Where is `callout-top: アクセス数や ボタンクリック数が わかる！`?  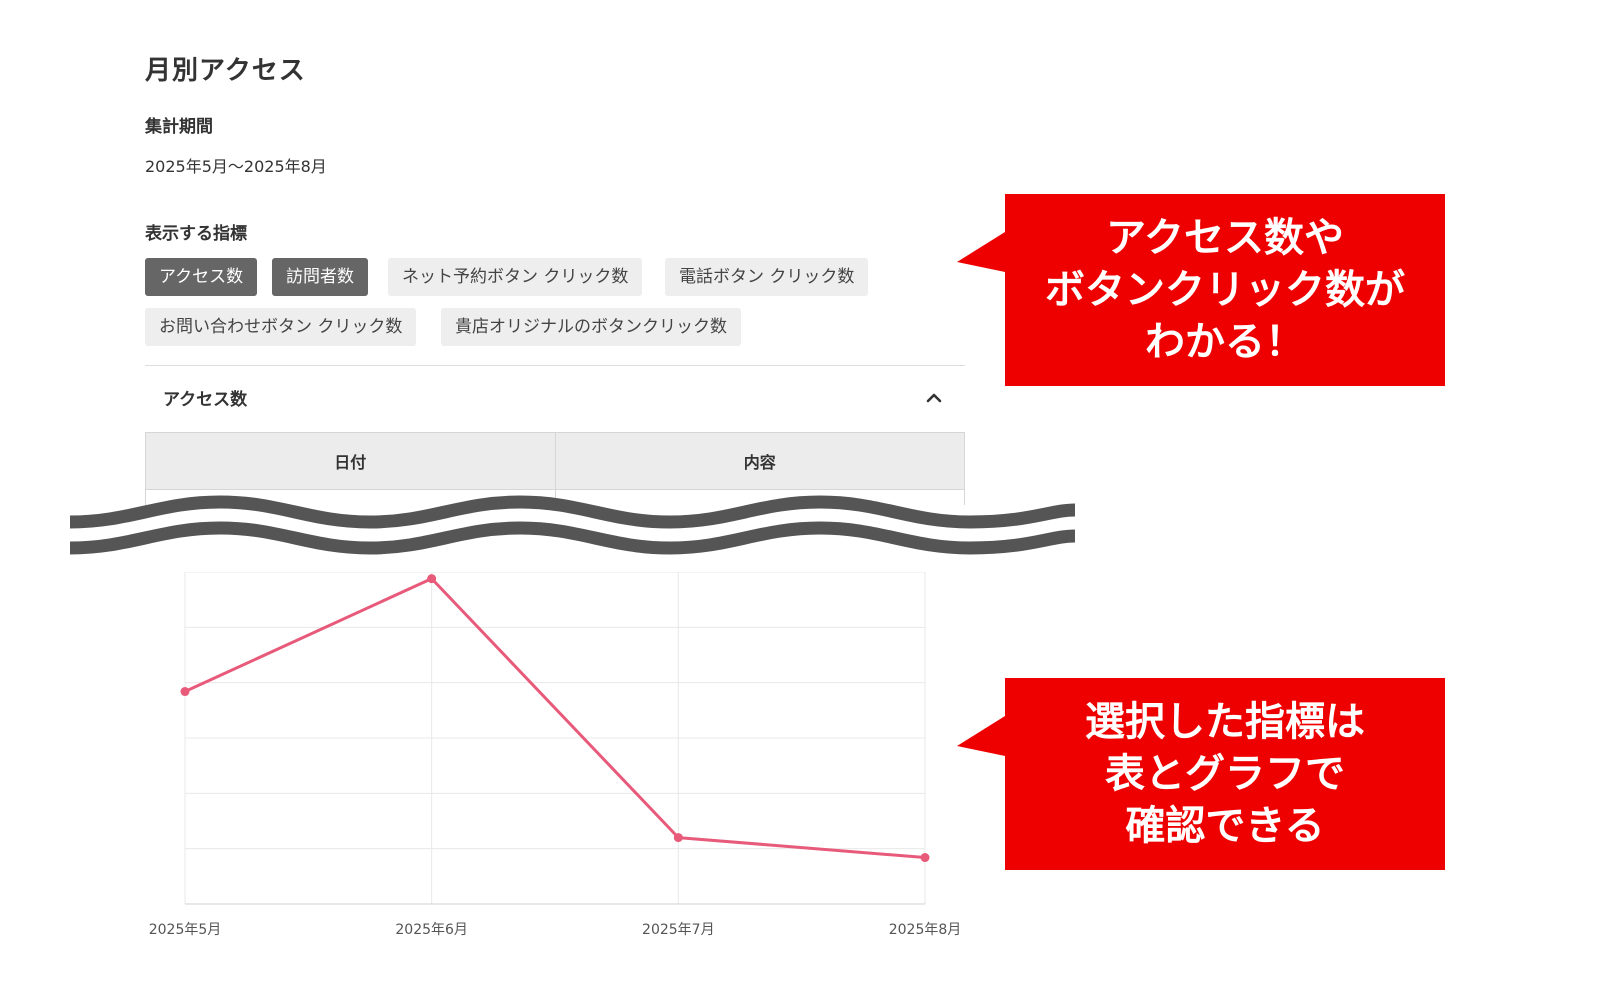
callout-top: アクセス数や ボタンクリック数が わかる！ is located at coordinates (1201, 290).